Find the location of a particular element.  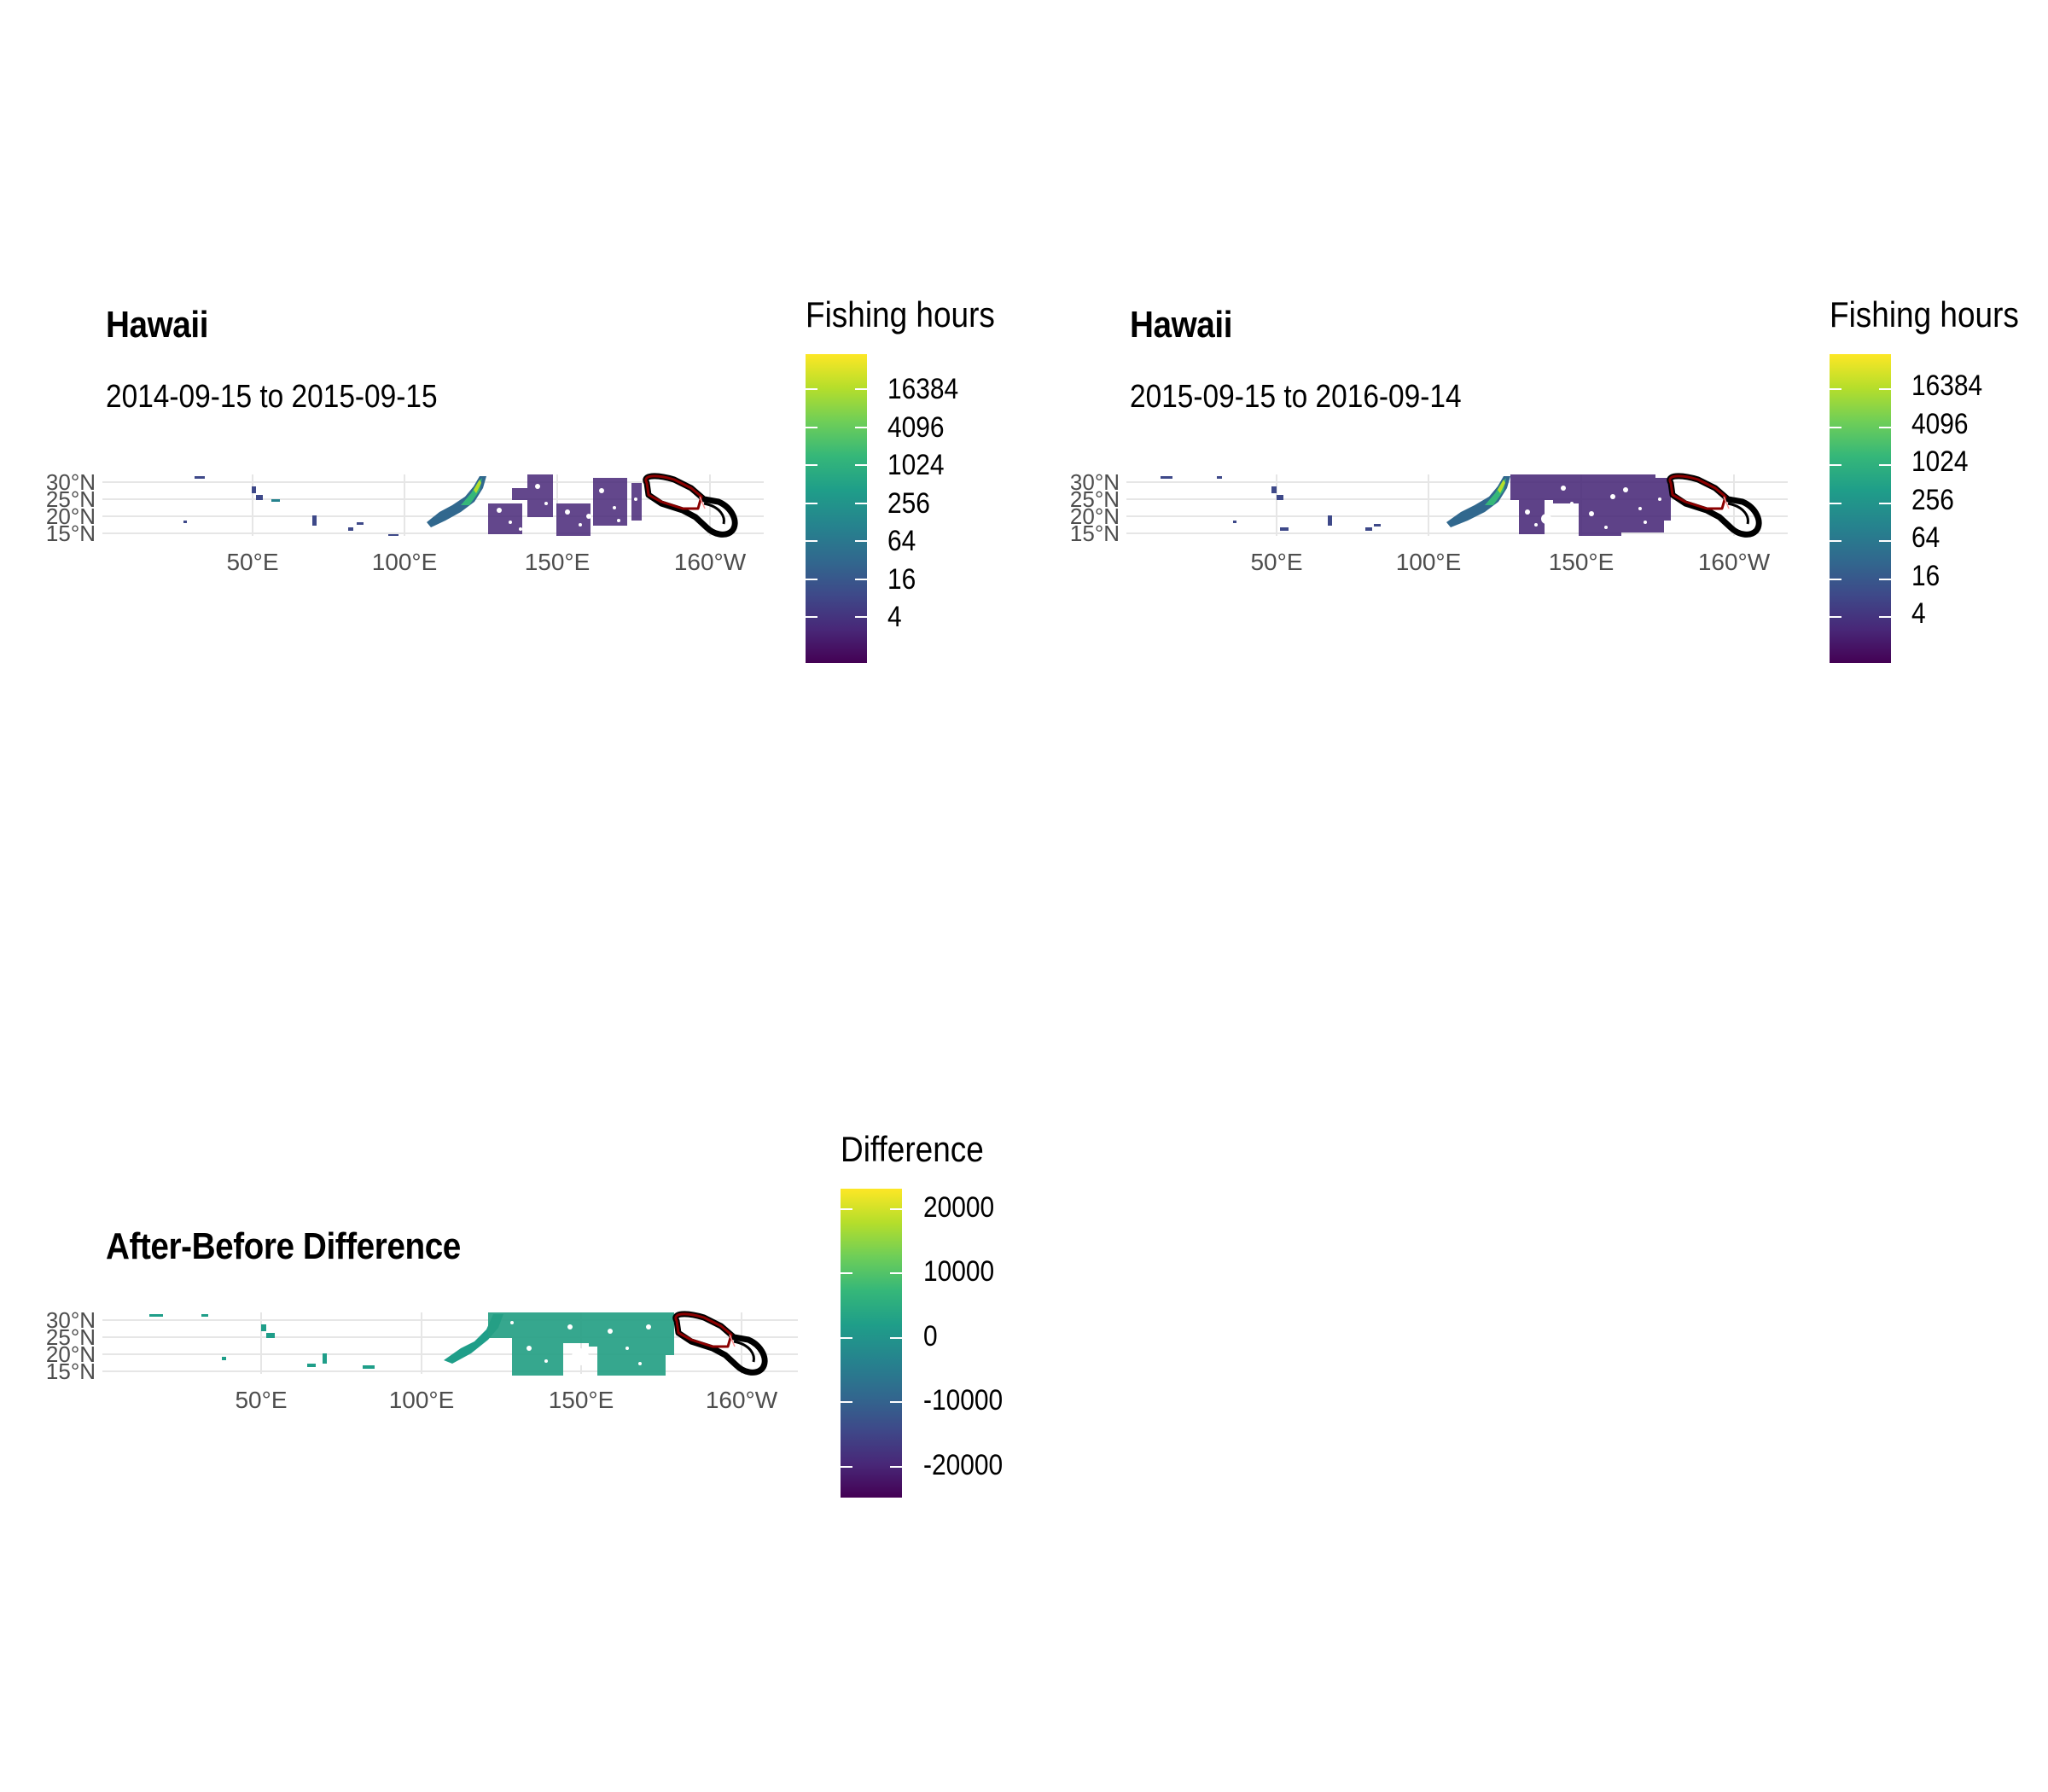

difference-pacific is located at coordinates (581, 1344).